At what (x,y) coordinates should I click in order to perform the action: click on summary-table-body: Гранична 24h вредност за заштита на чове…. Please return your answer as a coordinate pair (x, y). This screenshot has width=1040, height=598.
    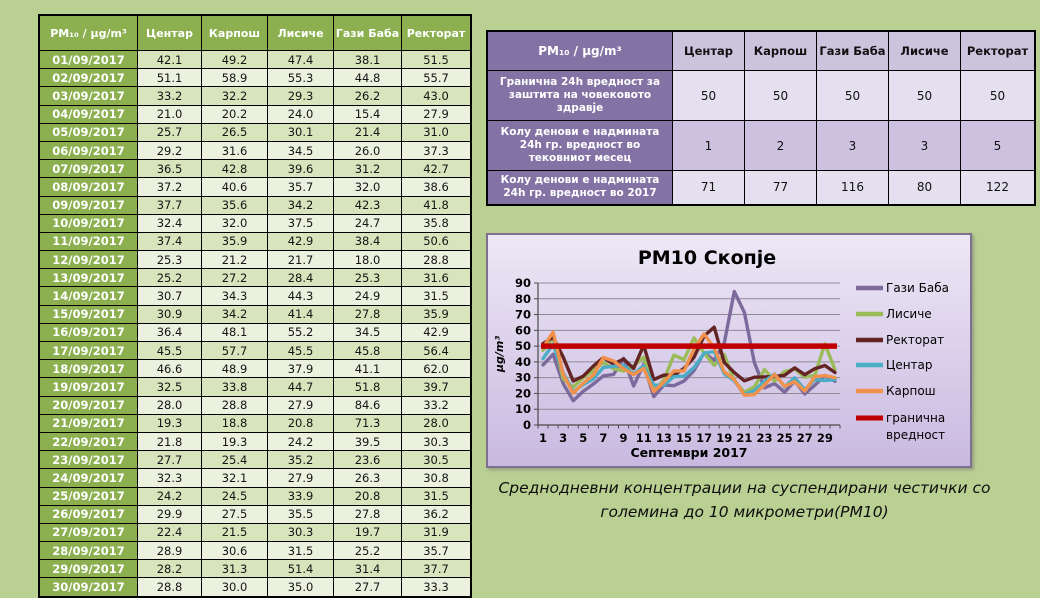
    Looking at the image, I should click on (761, 137).